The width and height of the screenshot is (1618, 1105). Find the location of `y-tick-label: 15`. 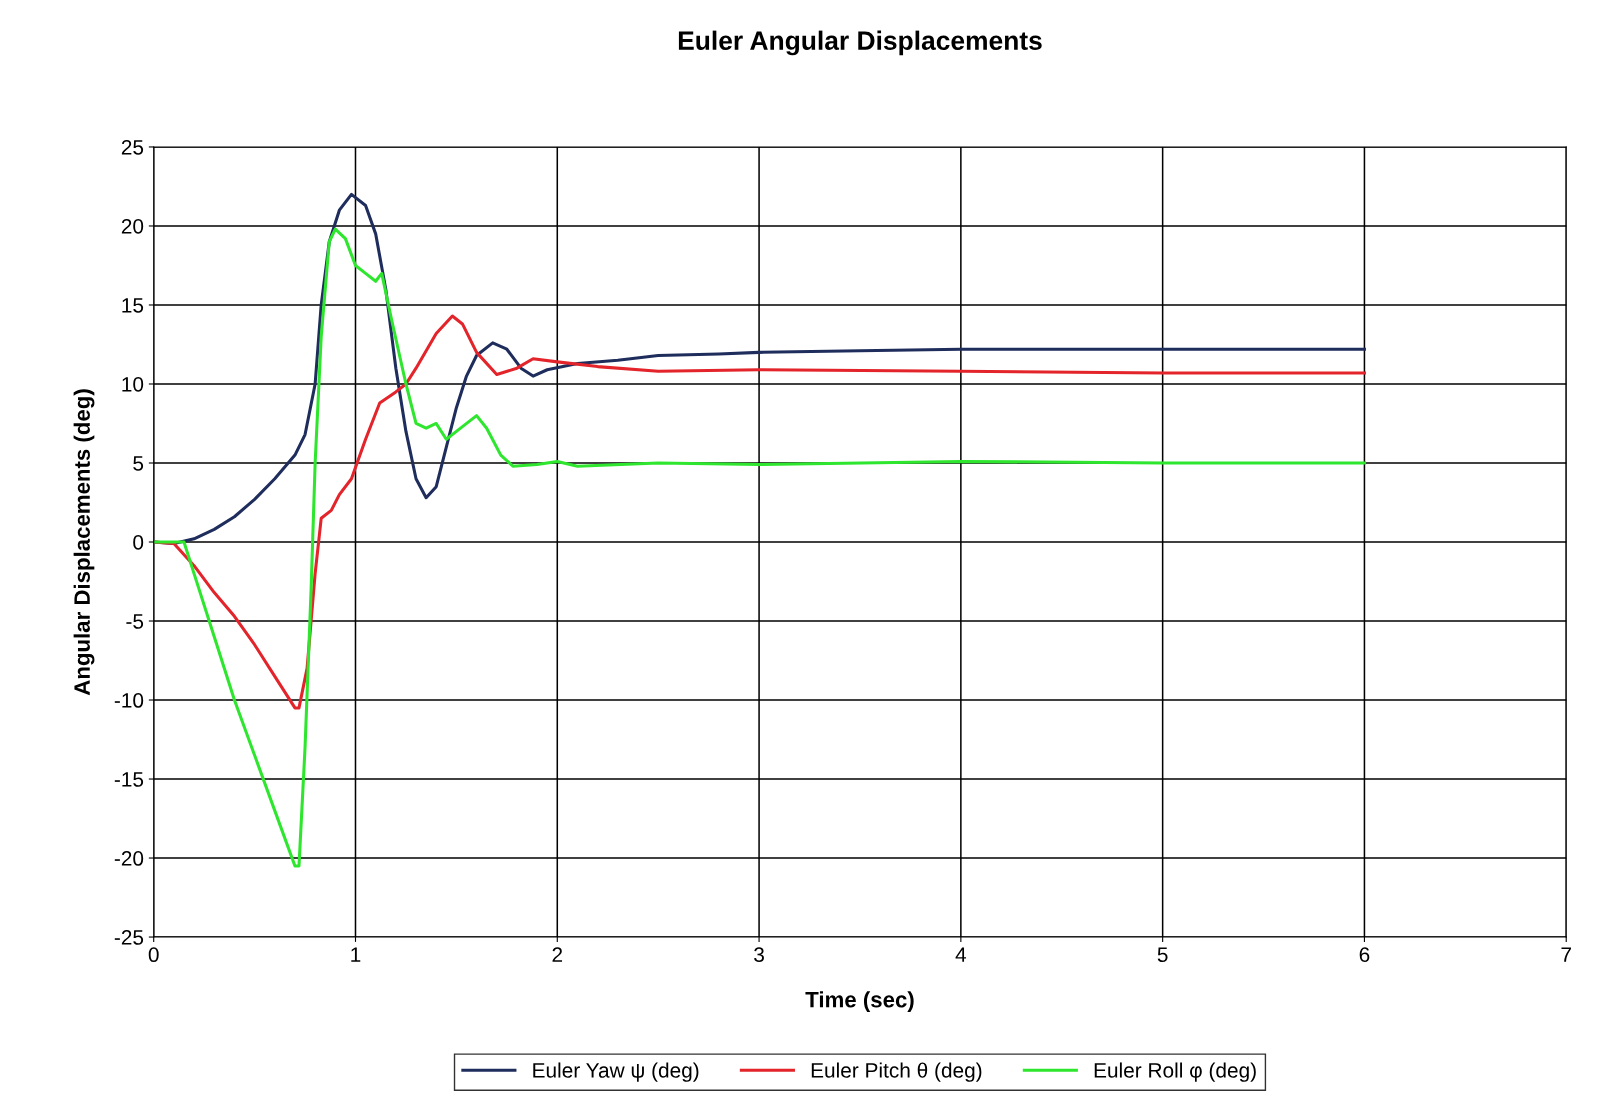

y-tick-label: 15 is located at coordinates (133, 305).